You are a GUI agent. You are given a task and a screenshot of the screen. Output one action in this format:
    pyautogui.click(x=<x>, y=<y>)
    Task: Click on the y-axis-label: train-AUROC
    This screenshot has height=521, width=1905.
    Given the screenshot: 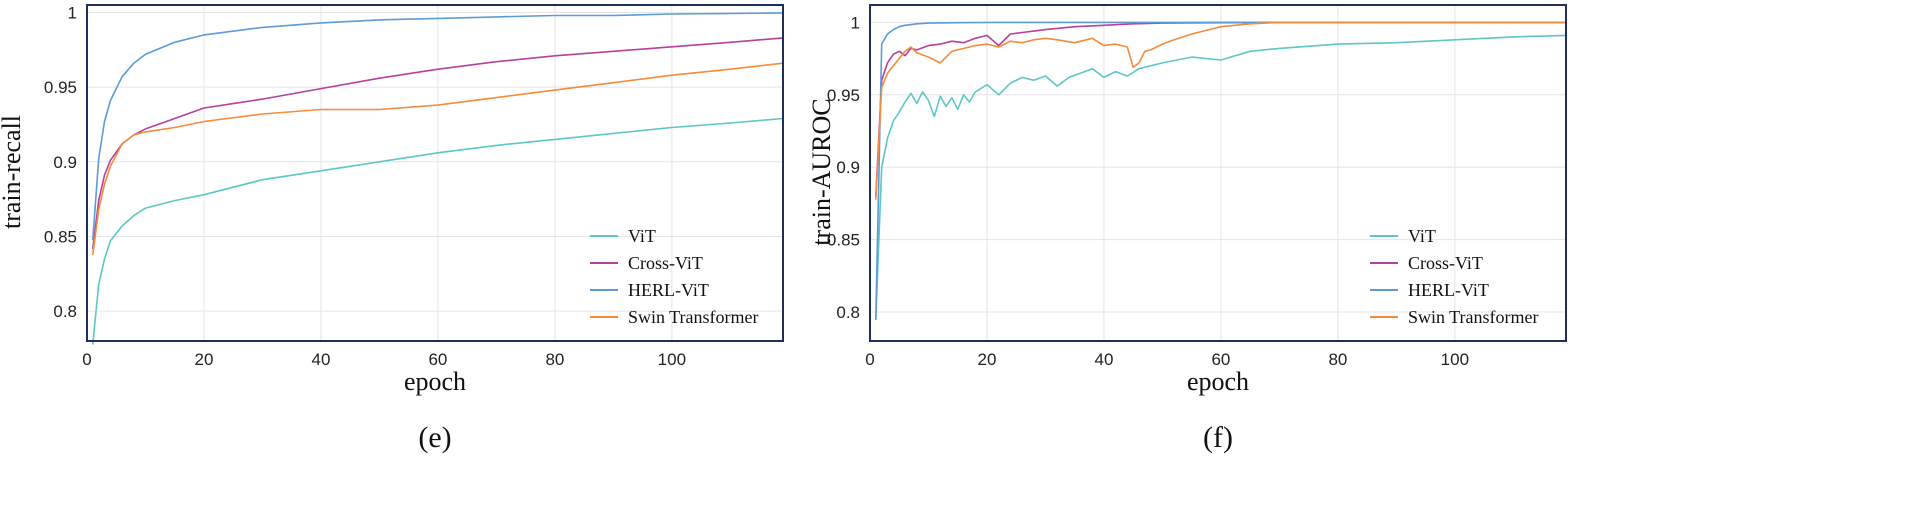 What is the action you would take?
    pyautogui.click(x=821, y=171)
    